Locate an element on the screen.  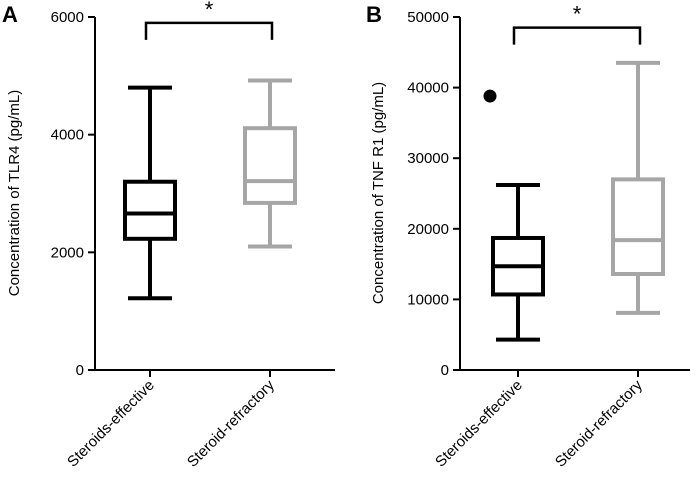
panel-letter: A is located at coordinates (10, 14).